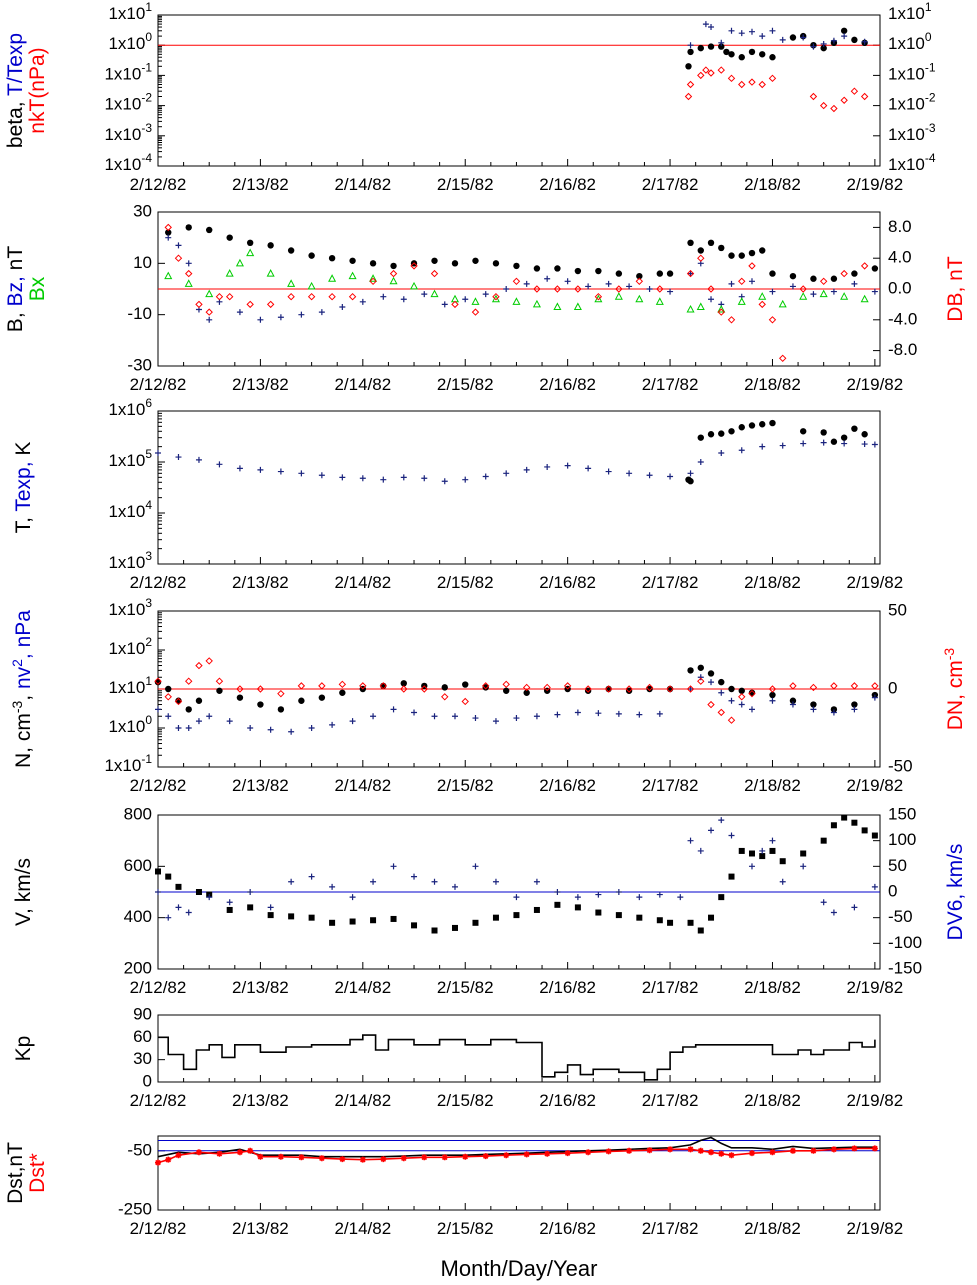  Describe the element at coordinates (260, 184) in the screenshot. I see `date-tick-label: 2/13/82` at that location.